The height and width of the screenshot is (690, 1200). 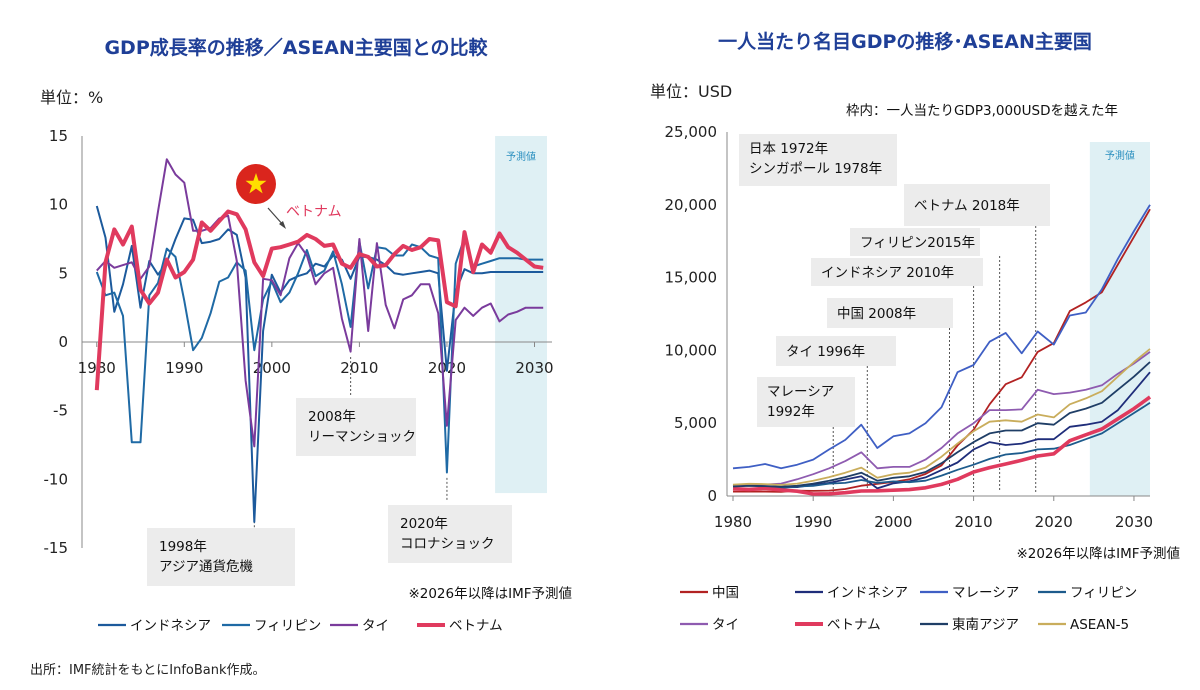 What do you see at coordinates (1099, 625) in the screenshot?
I see `right-legend-label: ASEAN-5` at bounding box center [1099, 625].